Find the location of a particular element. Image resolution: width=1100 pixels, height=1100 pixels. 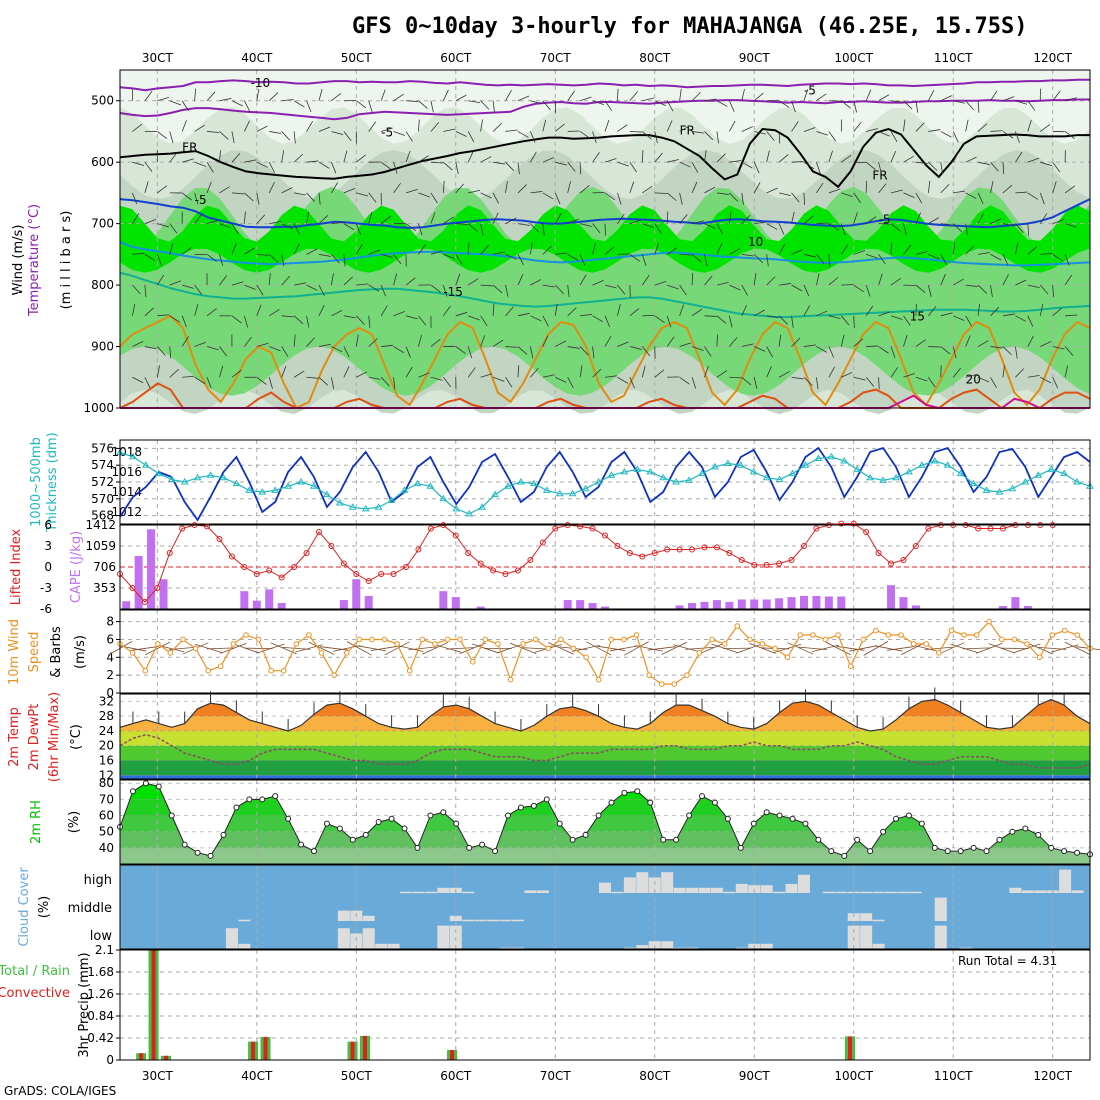

temp-tick-label: 20 is located at coordinates (106, 746).